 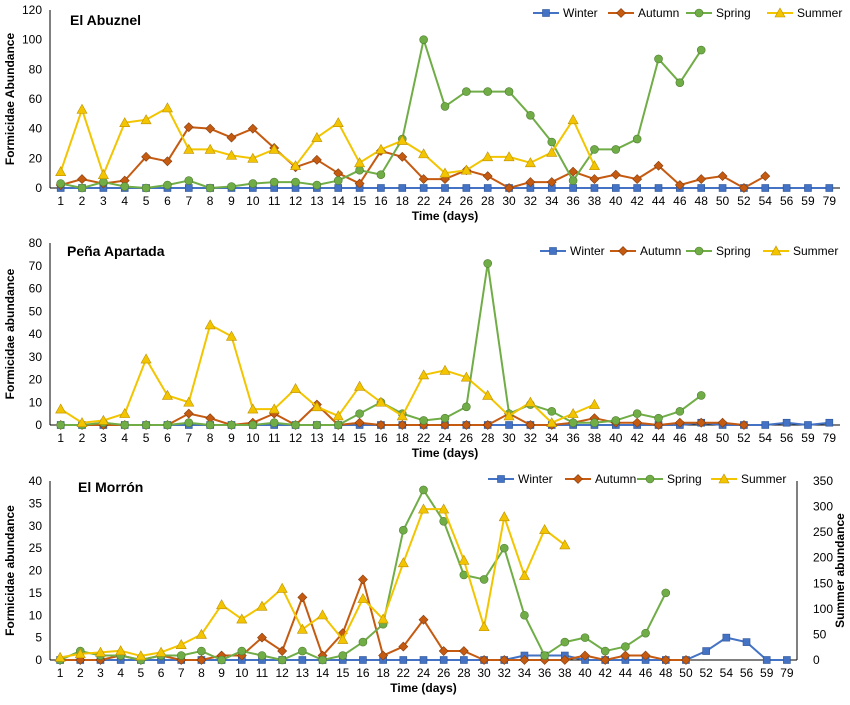 I want to click on y-tick-label: 120, so click(x=32, y=10).